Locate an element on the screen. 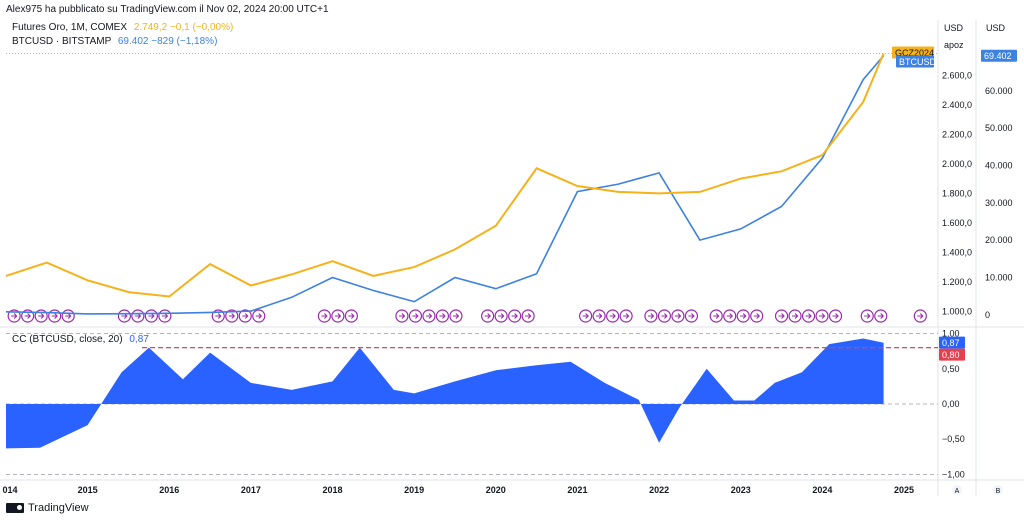  gold-symbol-tag: GCZ2024 is located at coordinates (914, 53).